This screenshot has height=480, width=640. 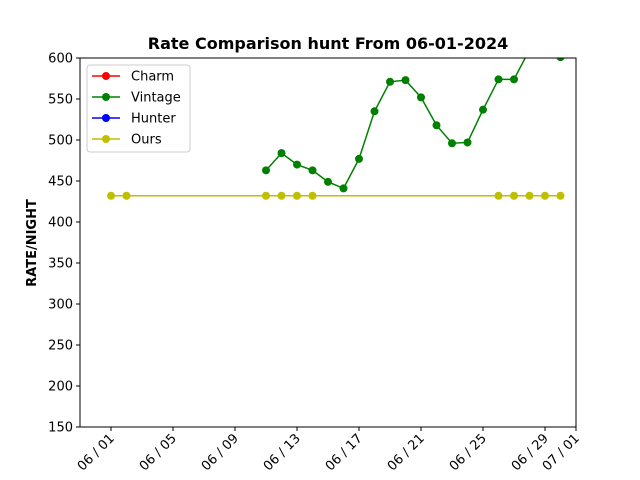 I want to click on series-vintage, so click(x=413, y=119).